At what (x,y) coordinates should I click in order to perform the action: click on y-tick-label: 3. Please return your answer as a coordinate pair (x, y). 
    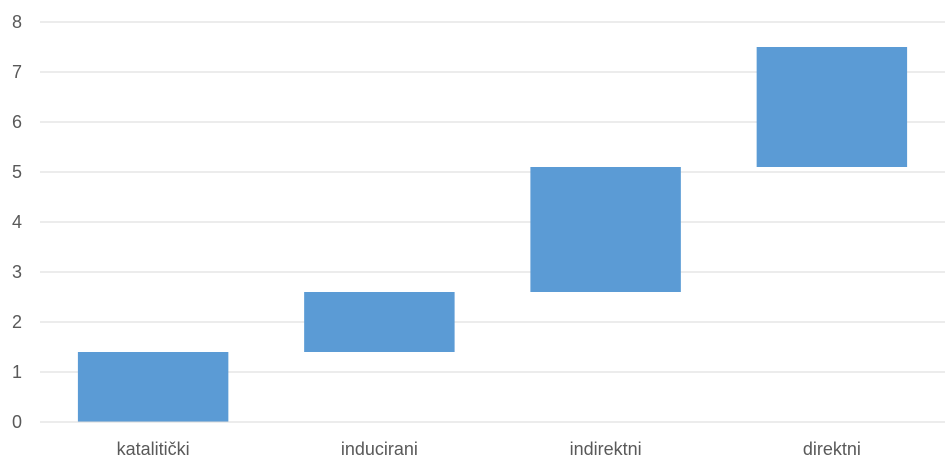
    Looking at the image, I should click on (17, 272).